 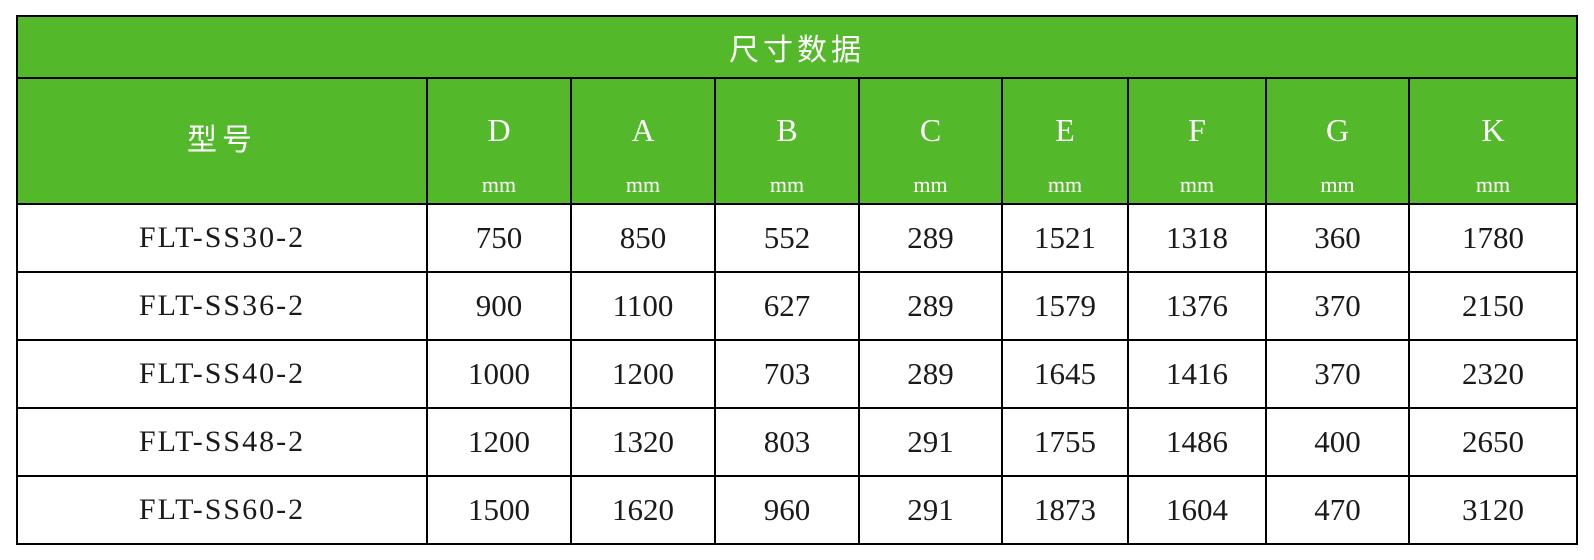 What do you see at coordinates (1065, 306) in the screenshot?
I see `cell-e: 1579` at bounding box center [1065, 306].